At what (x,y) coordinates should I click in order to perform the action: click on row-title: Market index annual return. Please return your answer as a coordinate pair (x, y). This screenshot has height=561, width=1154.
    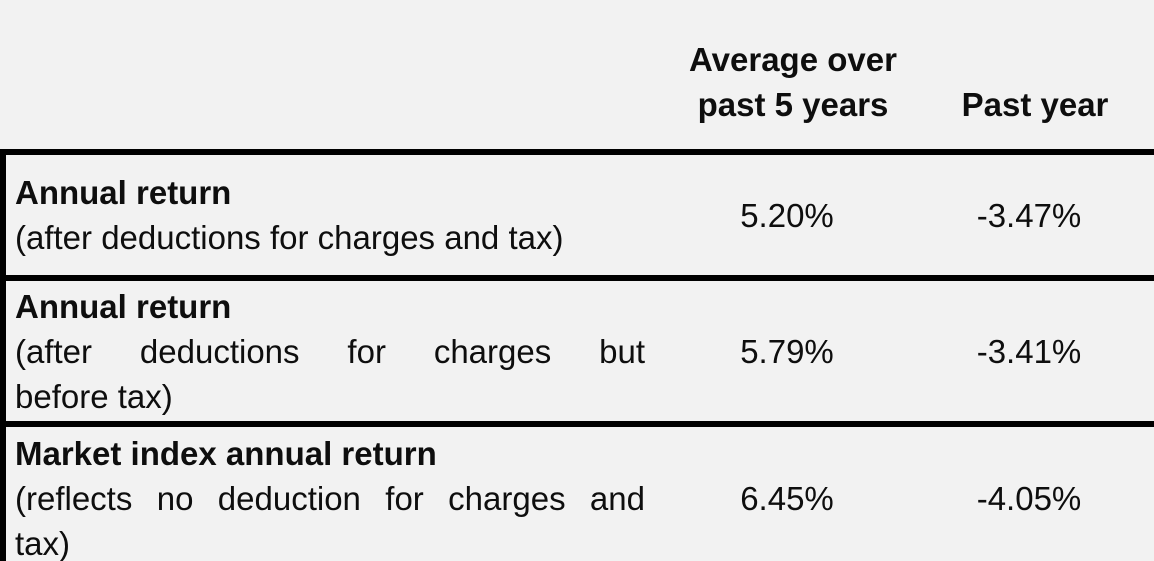
    Looking at the image, I should click on (226, 453).